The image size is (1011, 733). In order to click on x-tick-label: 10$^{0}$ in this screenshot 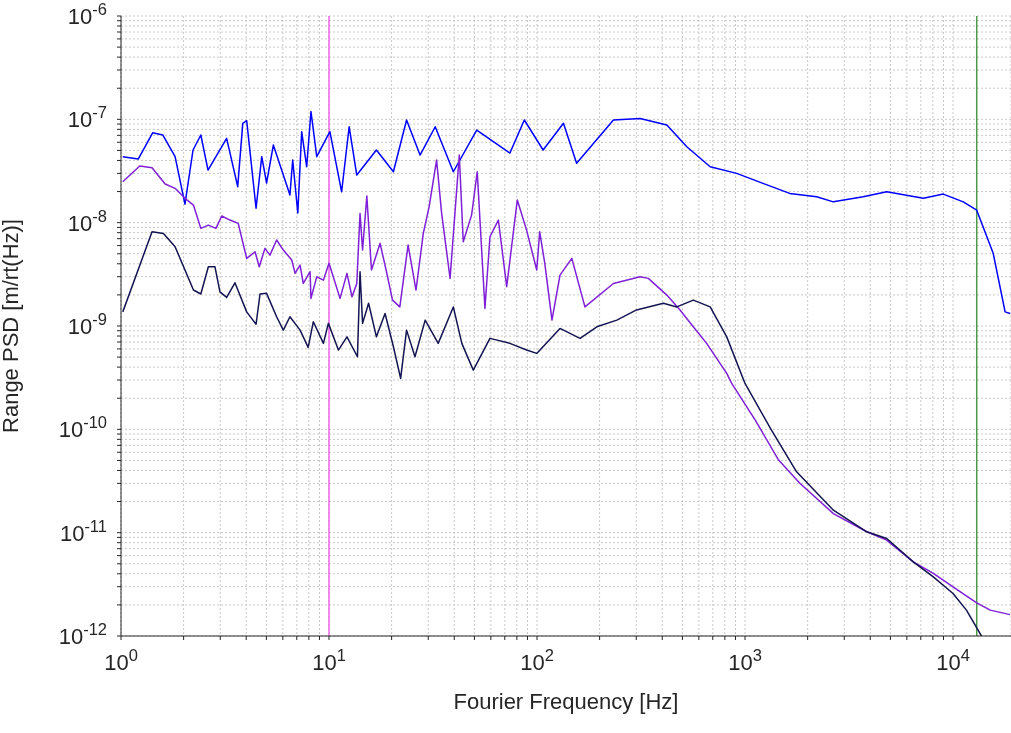, I will do `click(121, 660)`.